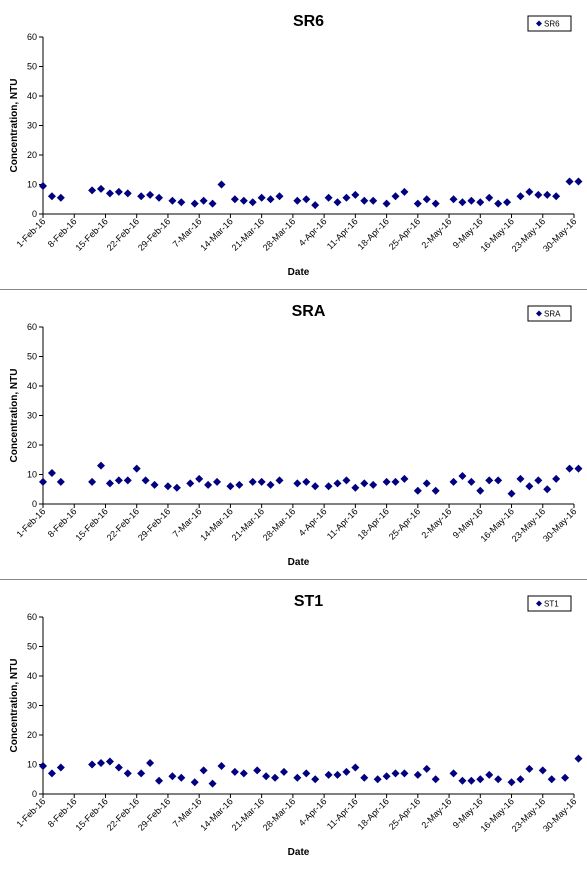 Image resolution: width=587 pixels, height=869 pixels. I want to click on y-tick-label: 60, so click(32, 37).